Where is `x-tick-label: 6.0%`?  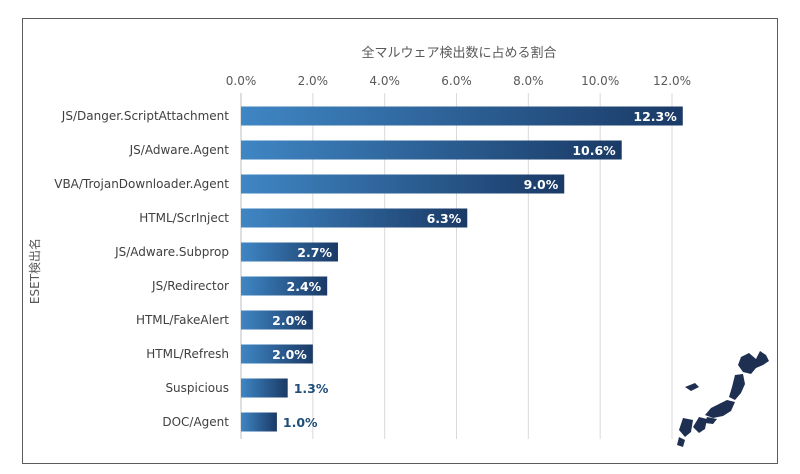 x-tick-label: 6.0% is located at coordinates (456, 81).